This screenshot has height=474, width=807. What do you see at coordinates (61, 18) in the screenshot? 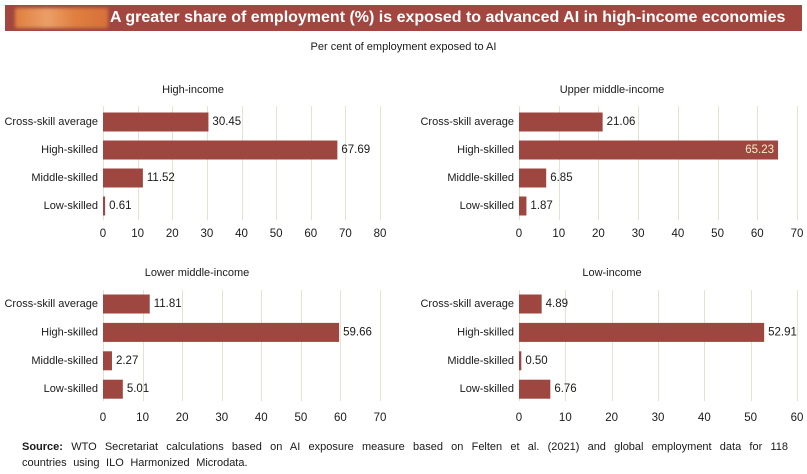
I see `blurred-label-block` at bounding box center [61, 18].